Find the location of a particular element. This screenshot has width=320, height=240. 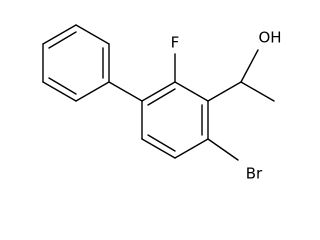

atom-label: F is located at coordinates (175, 43).